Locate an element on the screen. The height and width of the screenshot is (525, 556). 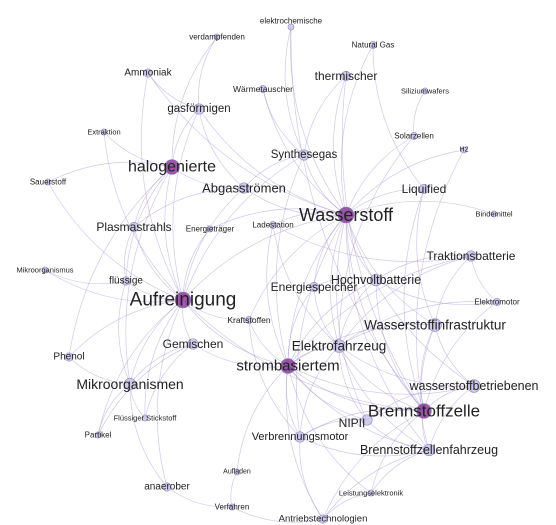
node-label-extraktion: Extraktion is located at coordinates (103, 132).